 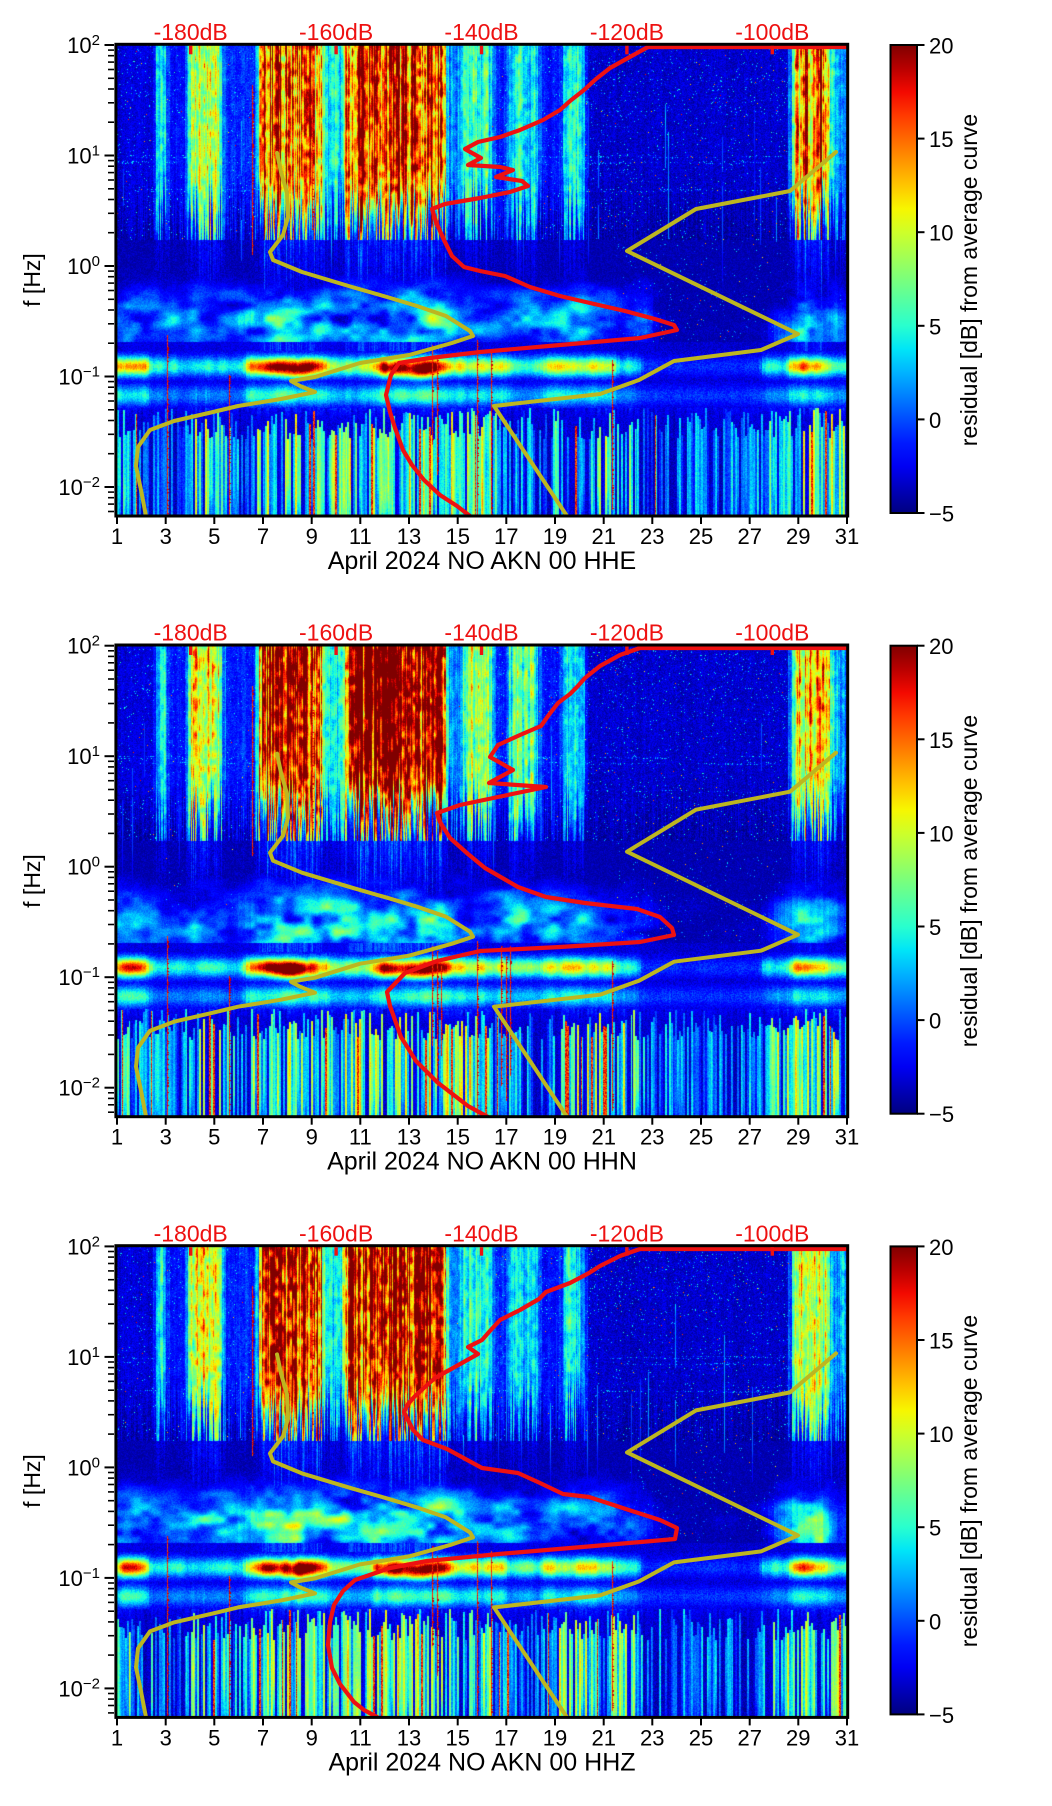 What do you see at coordinates (482, 561) in the screenshot?
I see `svg-text: April 2024 NO AKN 00 HHE` at bounding box center [482, 561].